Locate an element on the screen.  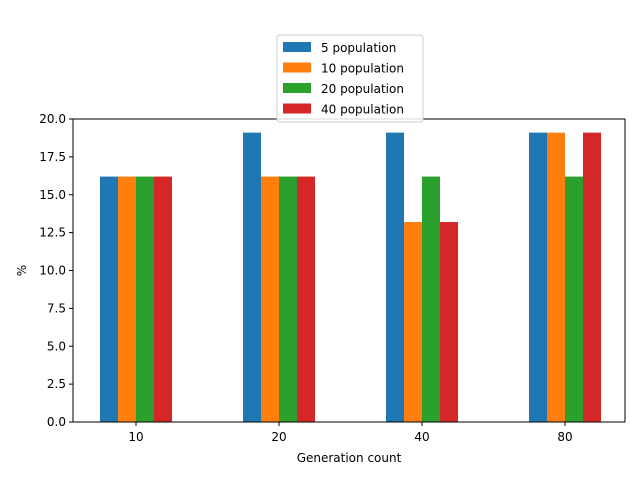
y-axis-label: % is located at coordinates (22, 270).